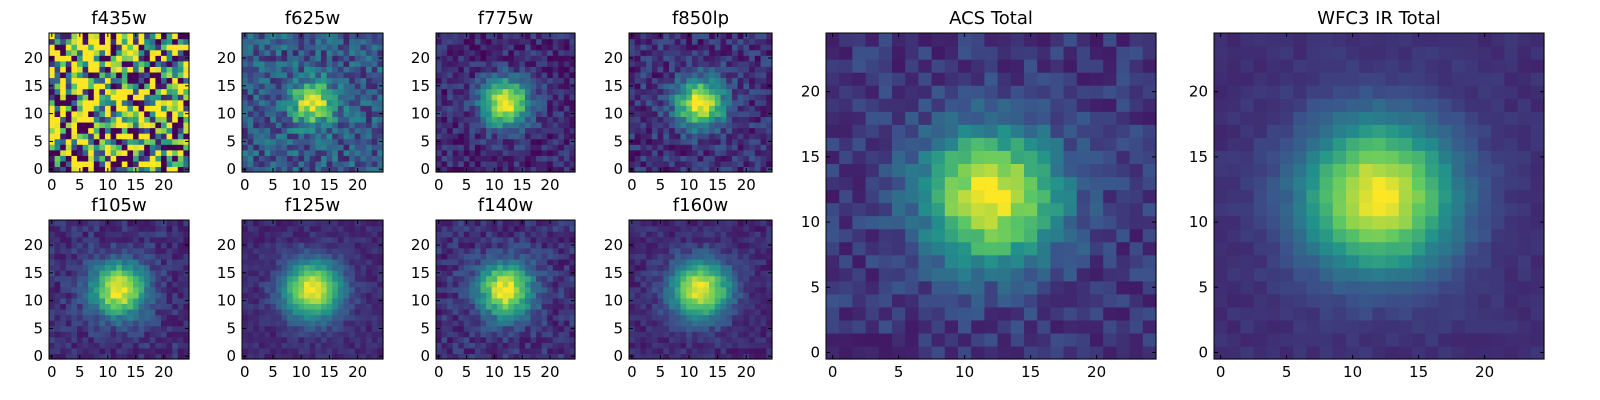 The height and width of the screenshot is (400, 1600). Describe the element at coordinates (52, 372) in the screenshot. I see `x-tick-label: 0` at that location.